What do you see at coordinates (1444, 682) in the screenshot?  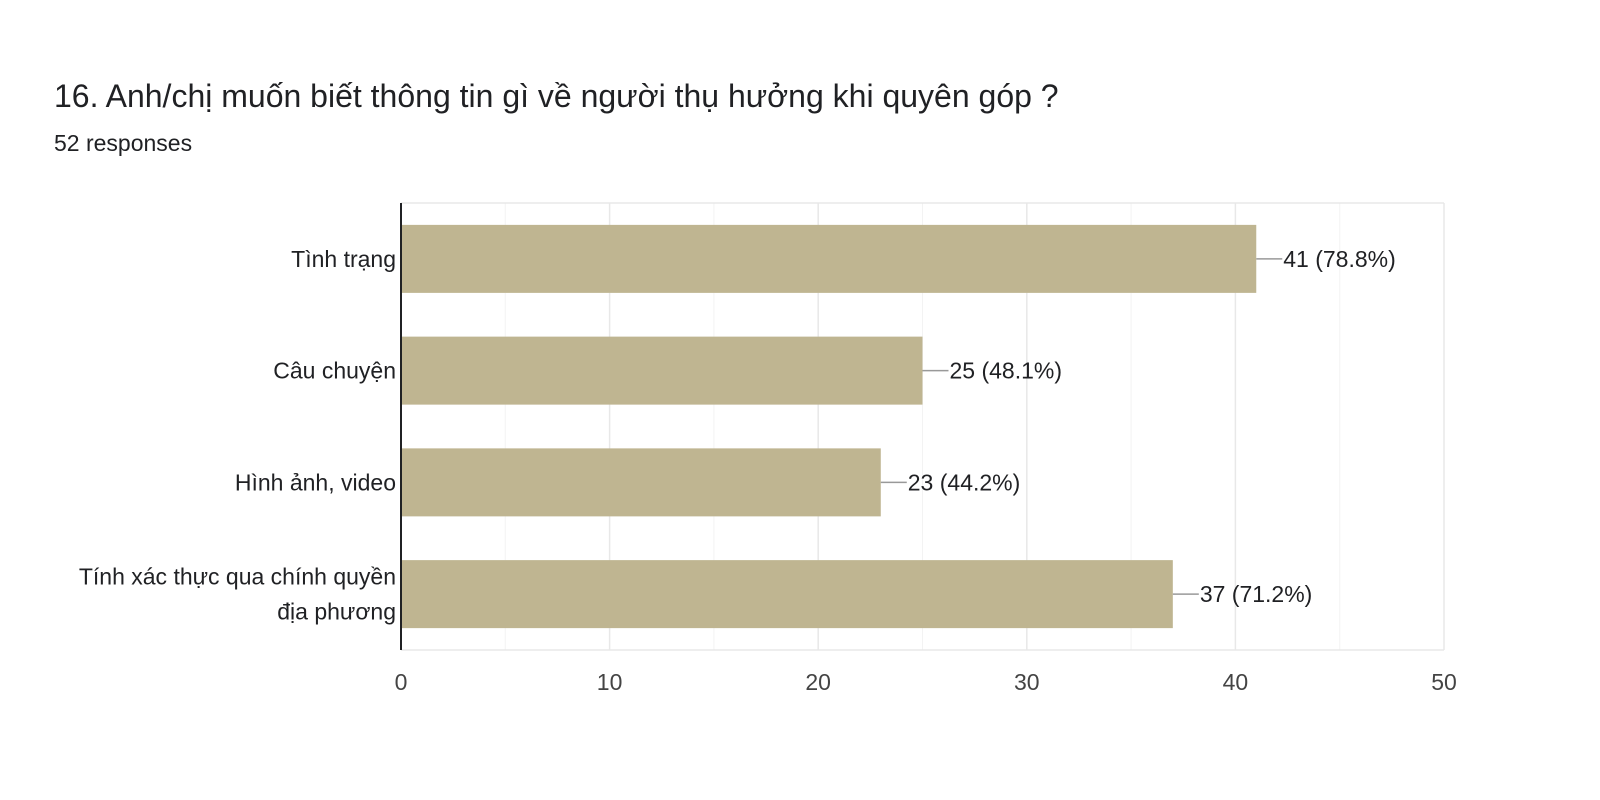 I see `x-tick-label: 50` at bounding box center [1444, 682].